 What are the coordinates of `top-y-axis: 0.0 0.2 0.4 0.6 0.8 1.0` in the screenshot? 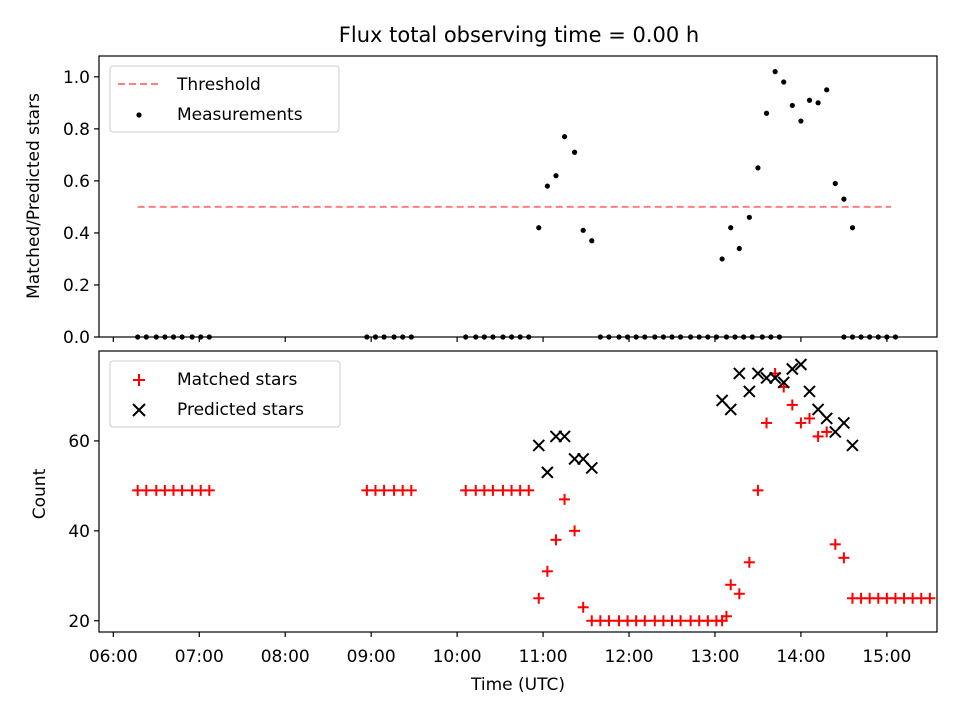 It's located at (81, 208).